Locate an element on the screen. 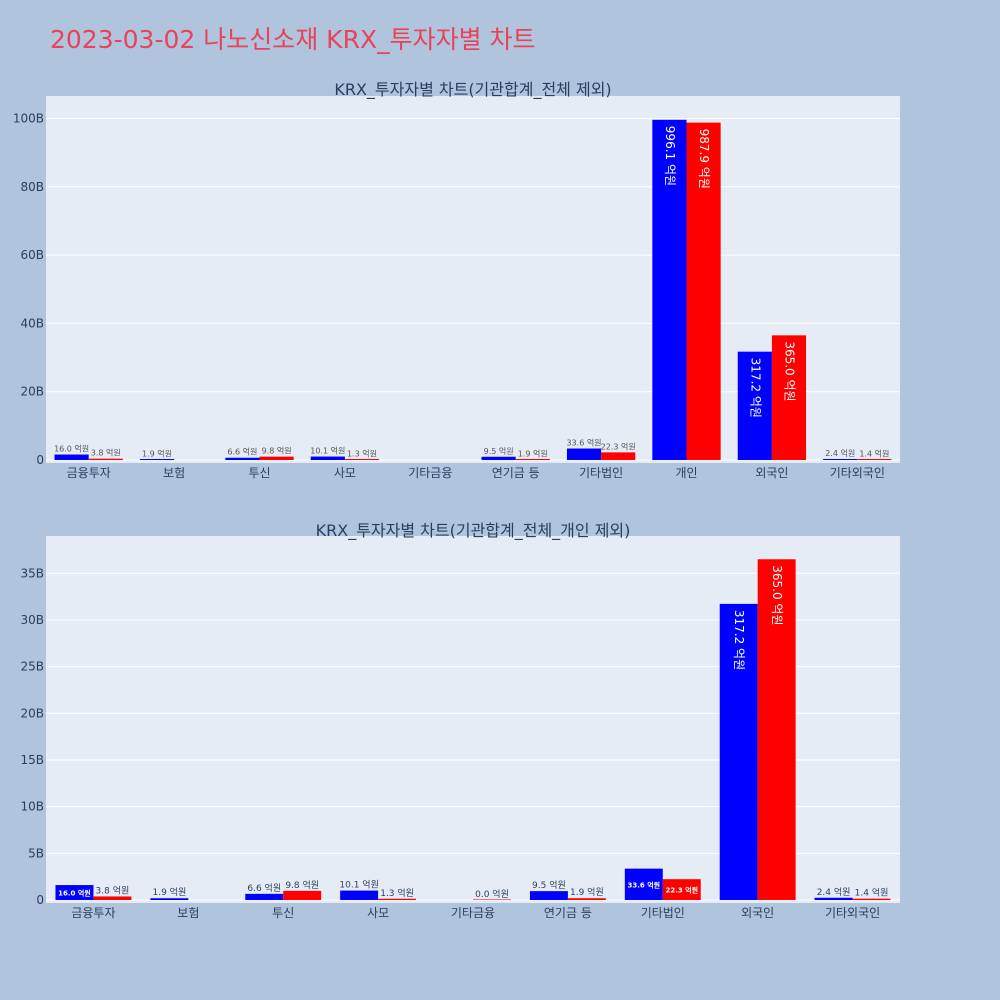 The width and height of the screenshot is (1000, 1000). y-tick-label: 80B is located at coordinates (32, 187).